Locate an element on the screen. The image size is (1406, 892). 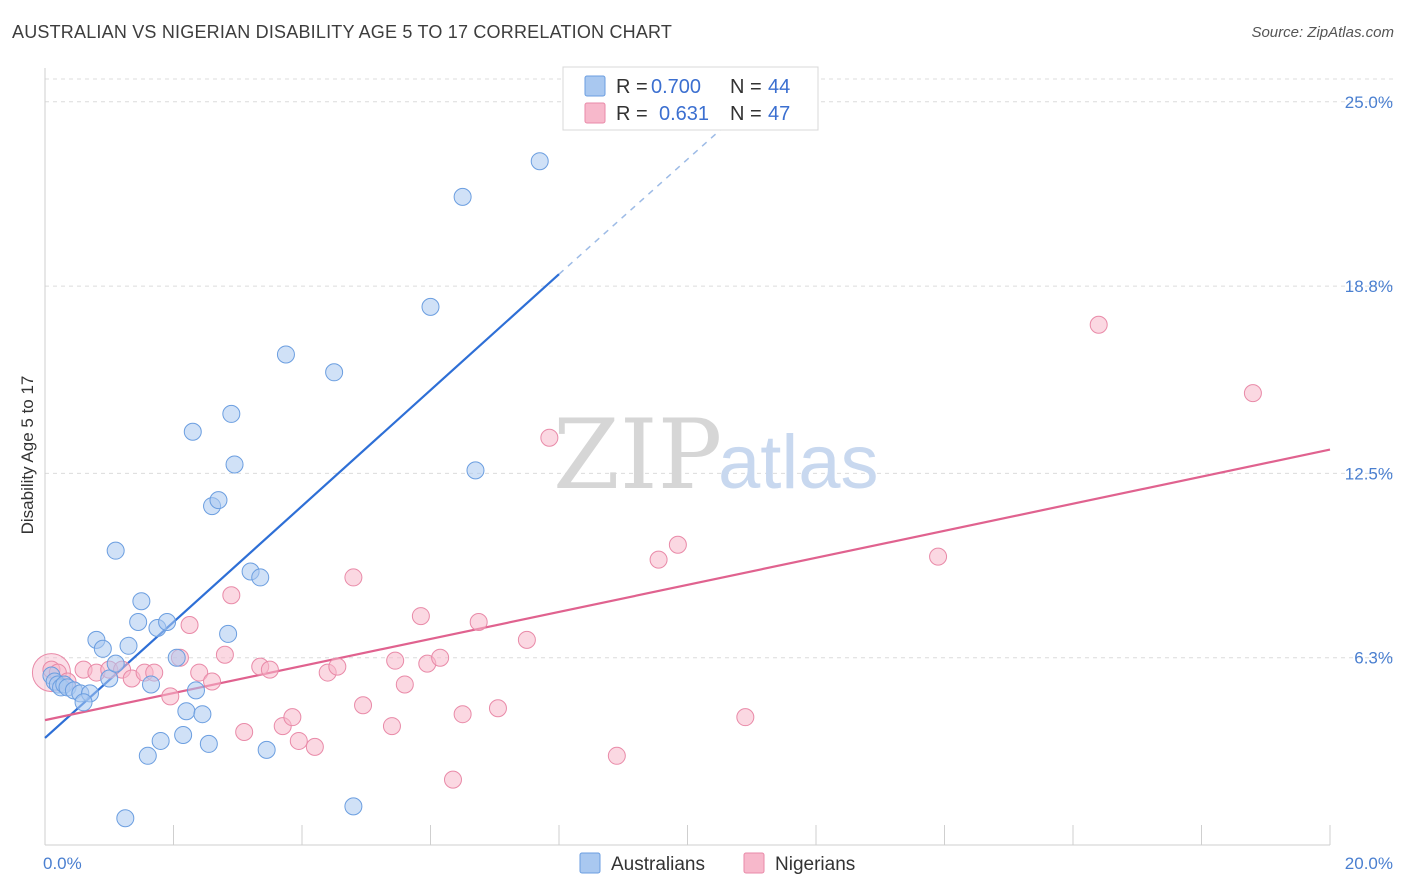
y-tick-label-2: 18.8% is located at coordinates (1369, 286).